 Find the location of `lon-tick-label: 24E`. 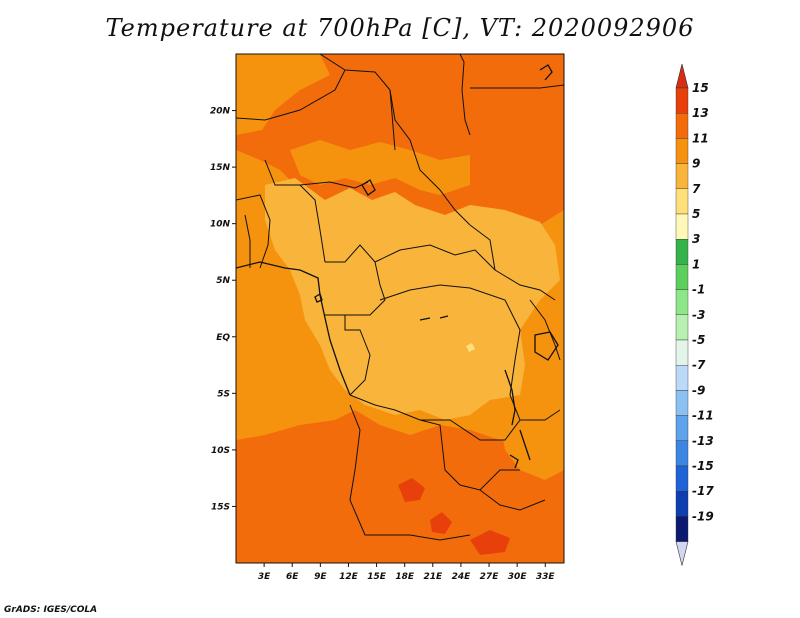

lon-tick-label: 24E is located at coordinates (462, 577).